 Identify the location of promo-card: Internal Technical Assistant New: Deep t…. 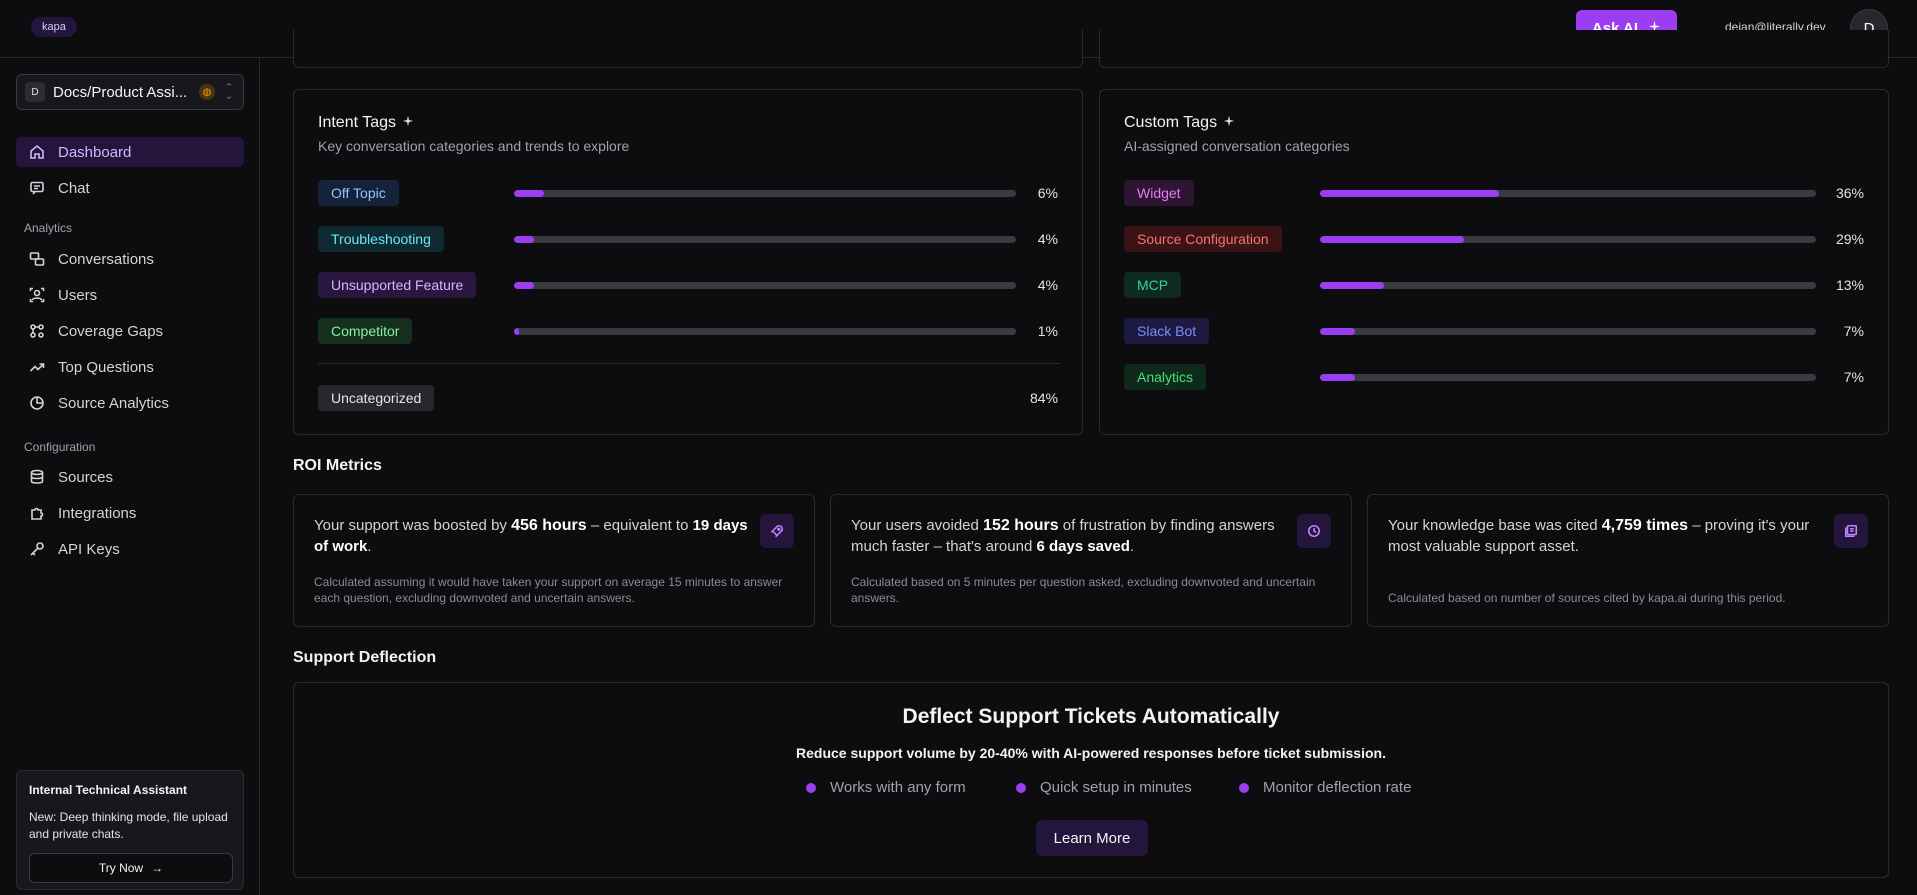
(130, 830).